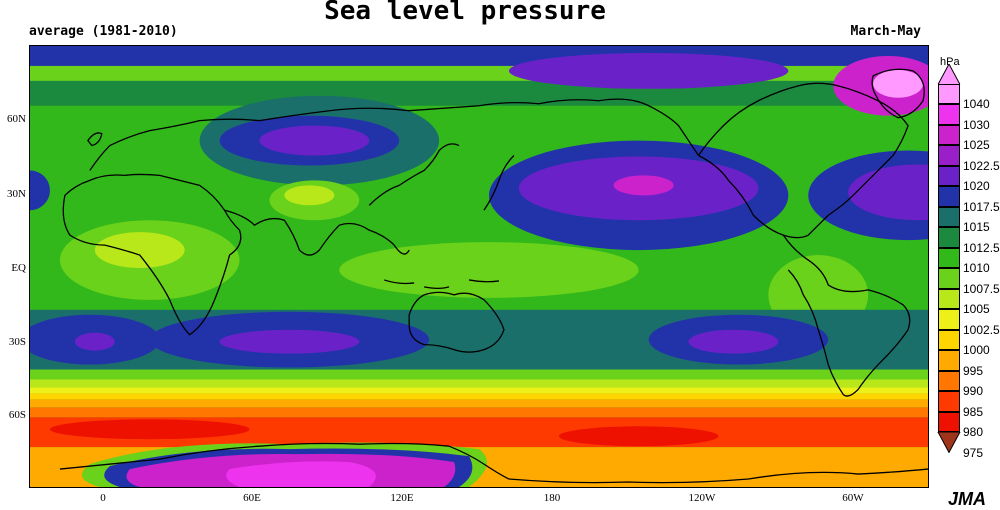 This screenshot has width=1000, height=510. Describe the element at coordinates (976, 186) in the screenshot. I see `colorbar-label: 1020` at that location.